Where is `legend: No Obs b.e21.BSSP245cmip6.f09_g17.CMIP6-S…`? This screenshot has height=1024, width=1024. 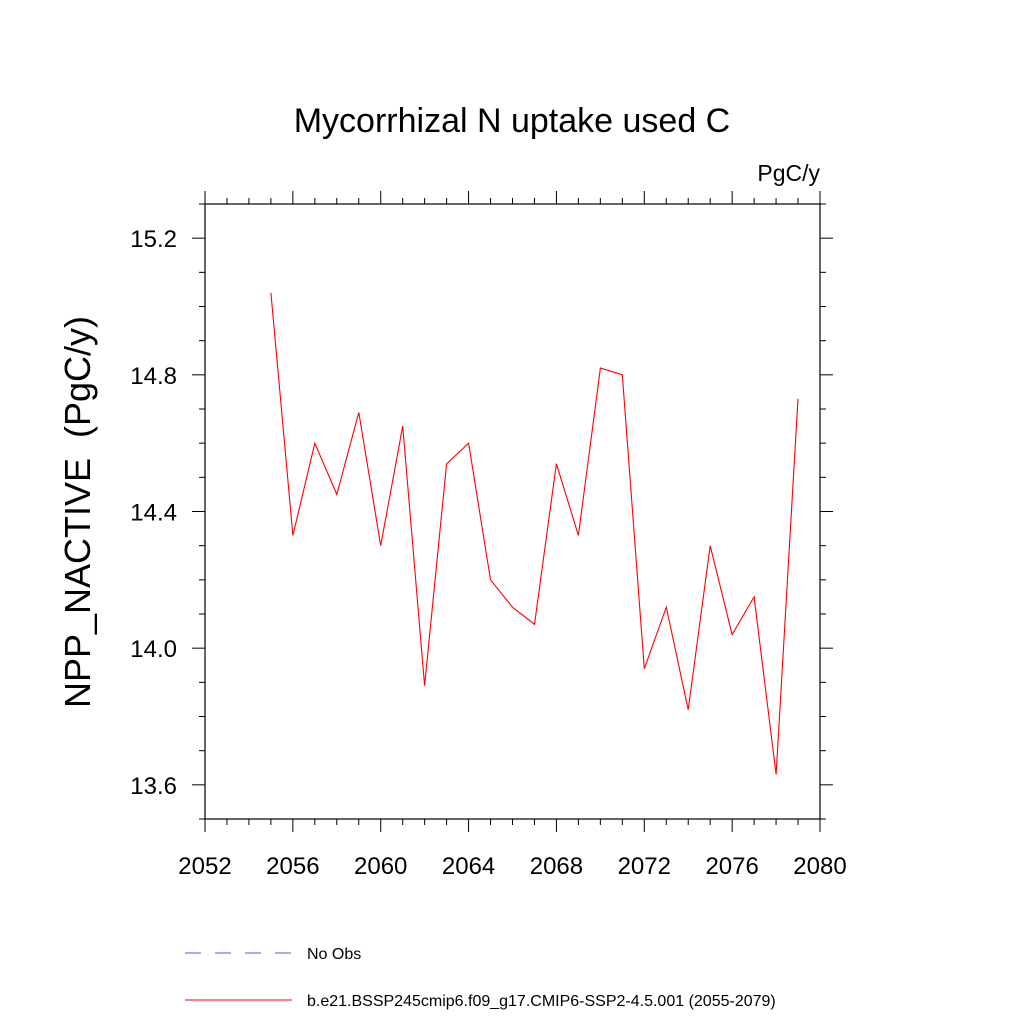
legend: No Obs b.e21.BSSP245cmip6.f09_g17.CMIP6-S… is located at coordinates (480, 978).